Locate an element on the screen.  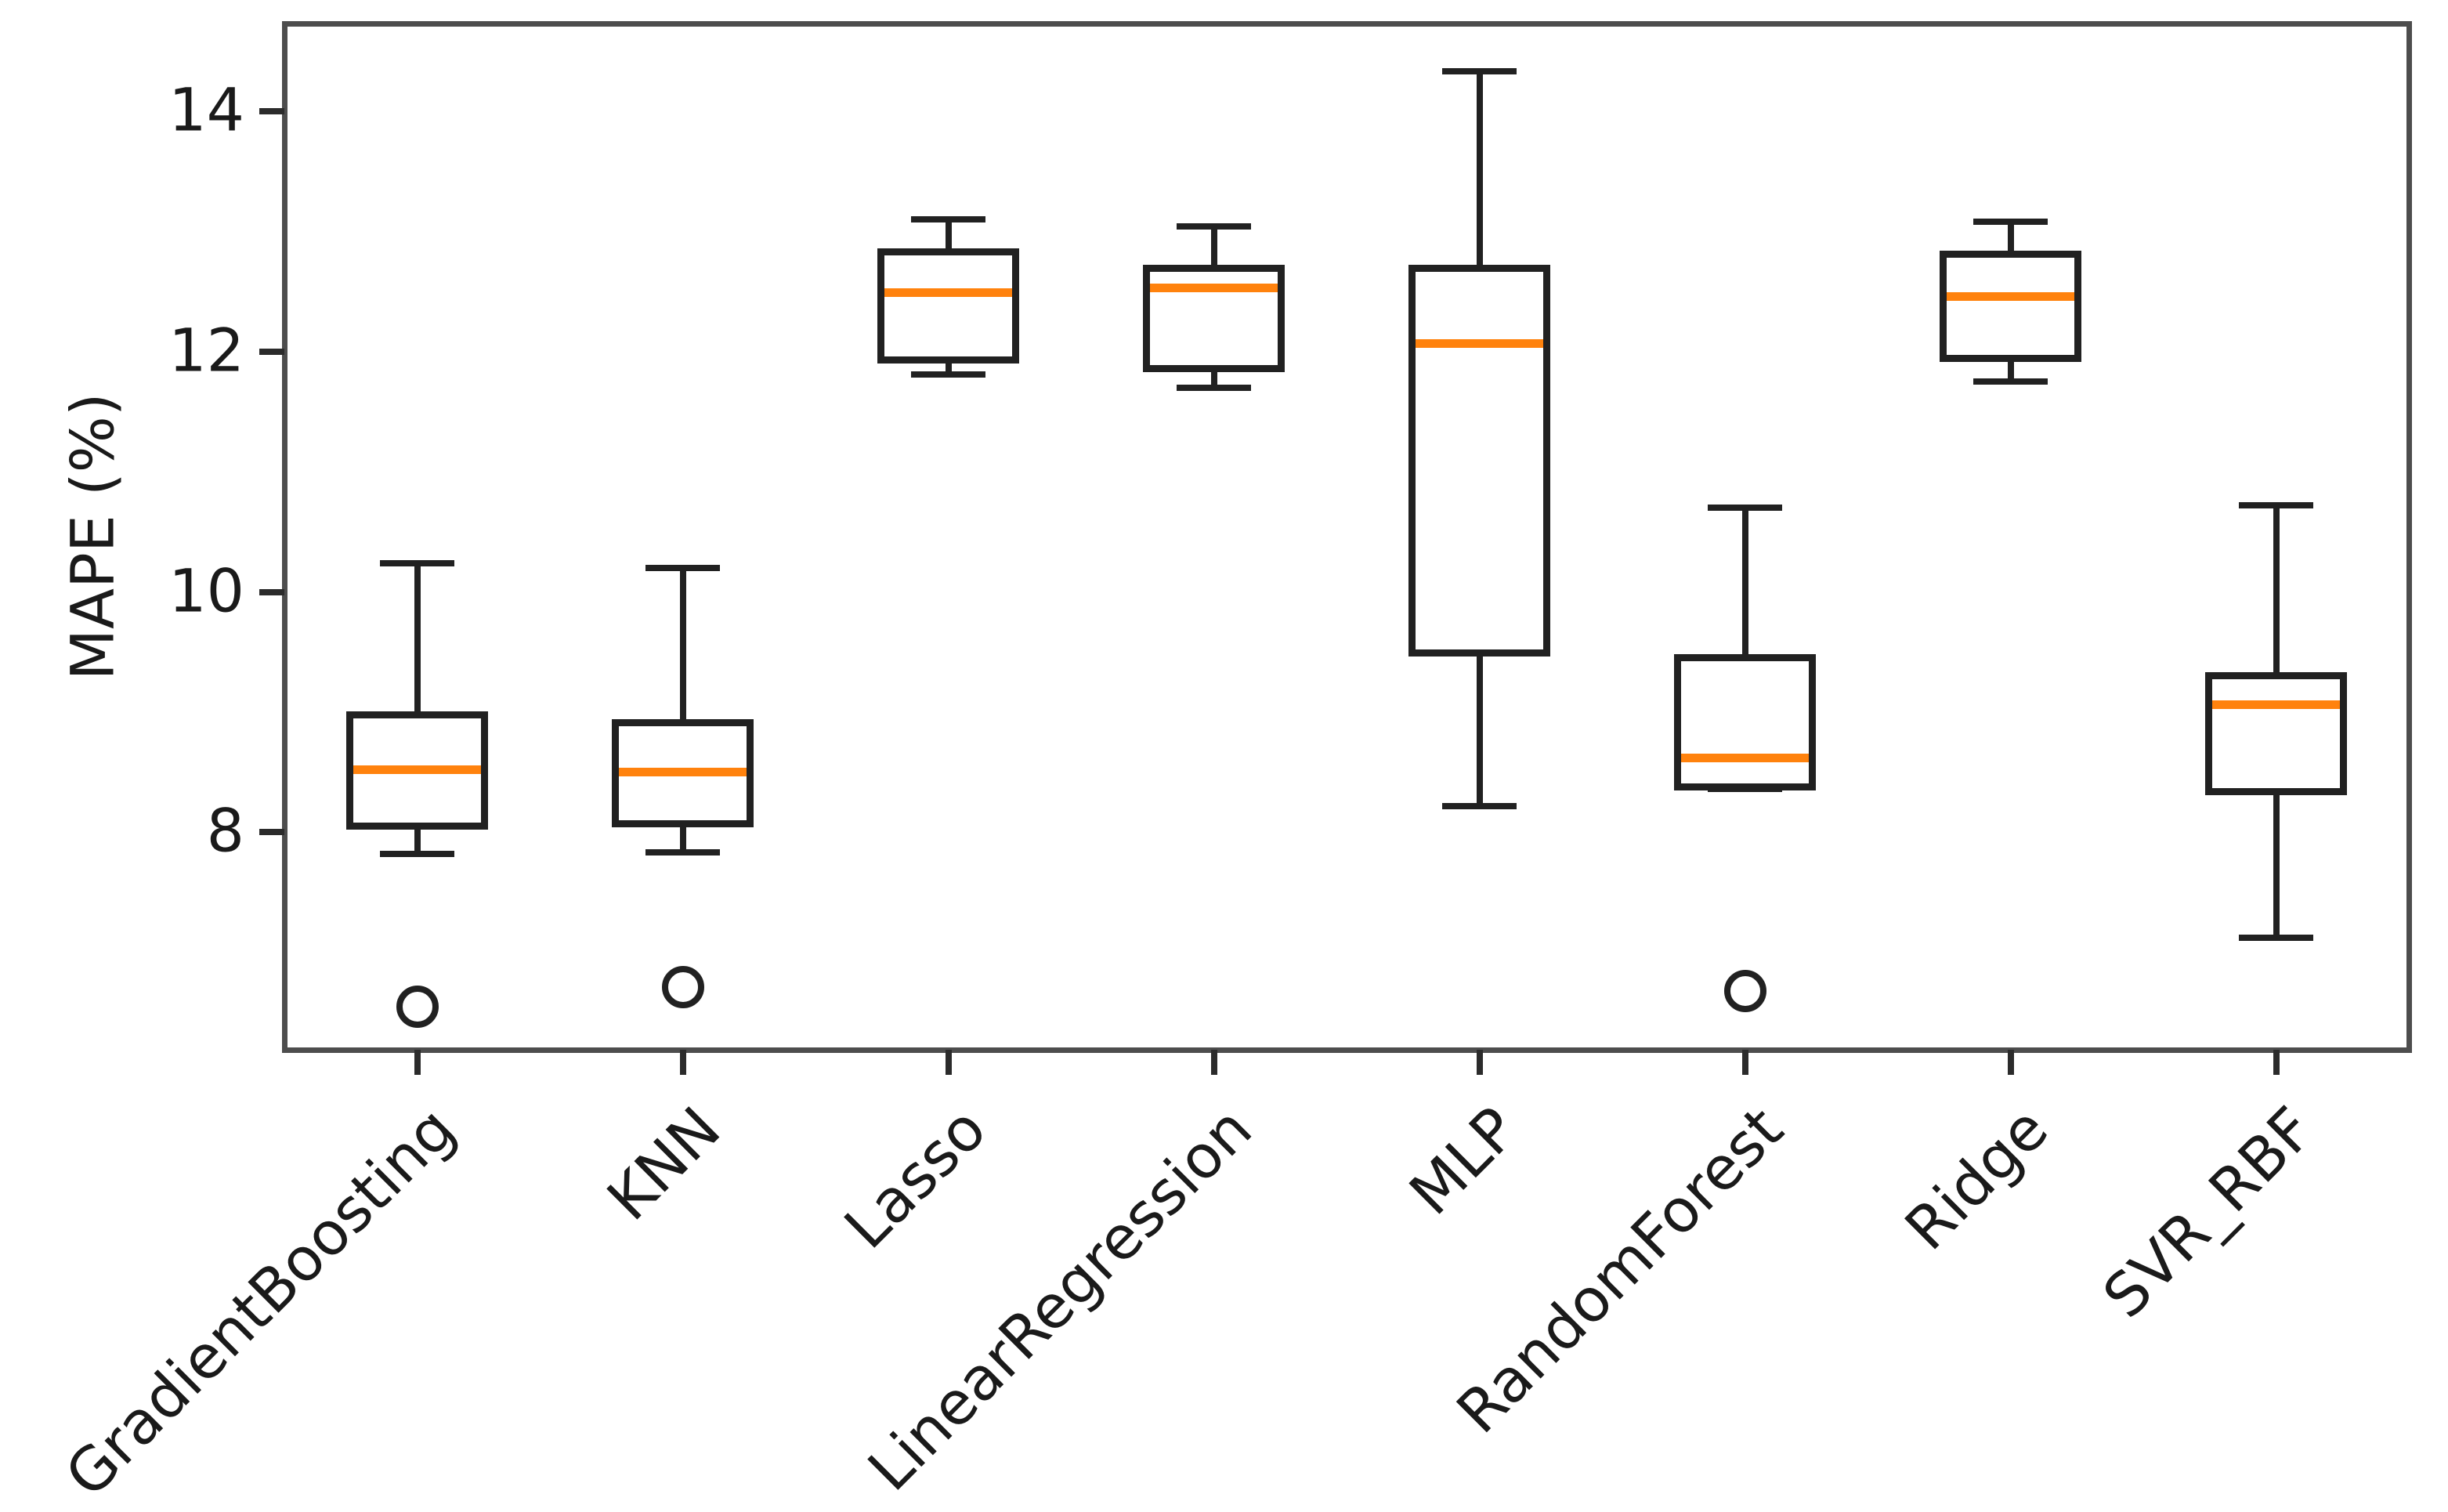
box-LinearRegression is located at coordinates (1214, 318).